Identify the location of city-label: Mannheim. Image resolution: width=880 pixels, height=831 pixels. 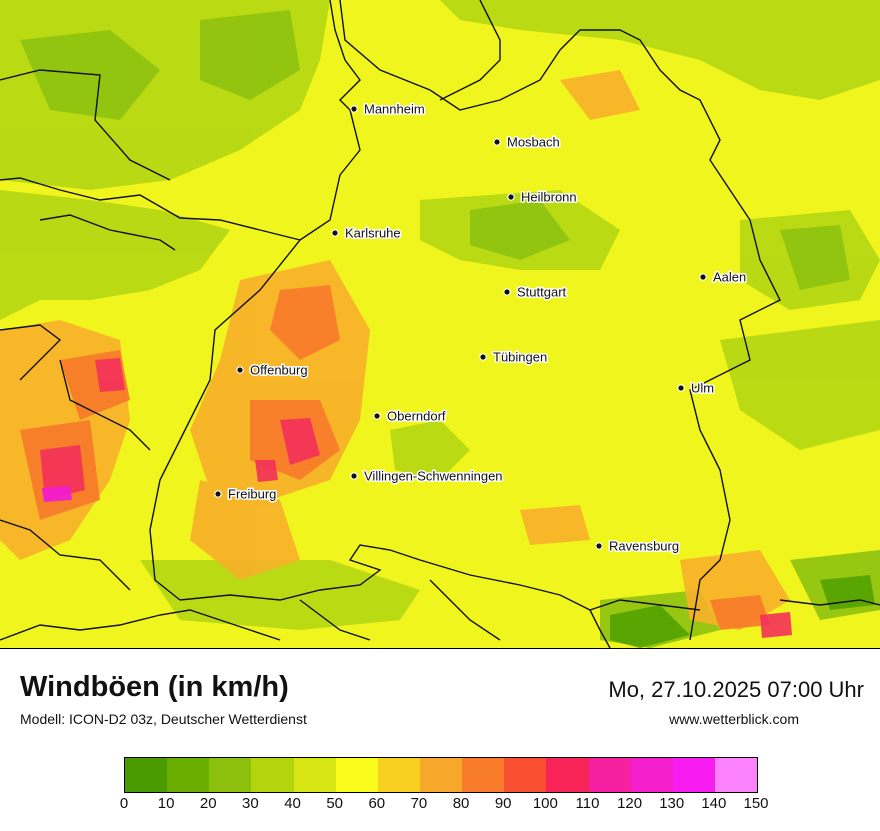
(394, 109).